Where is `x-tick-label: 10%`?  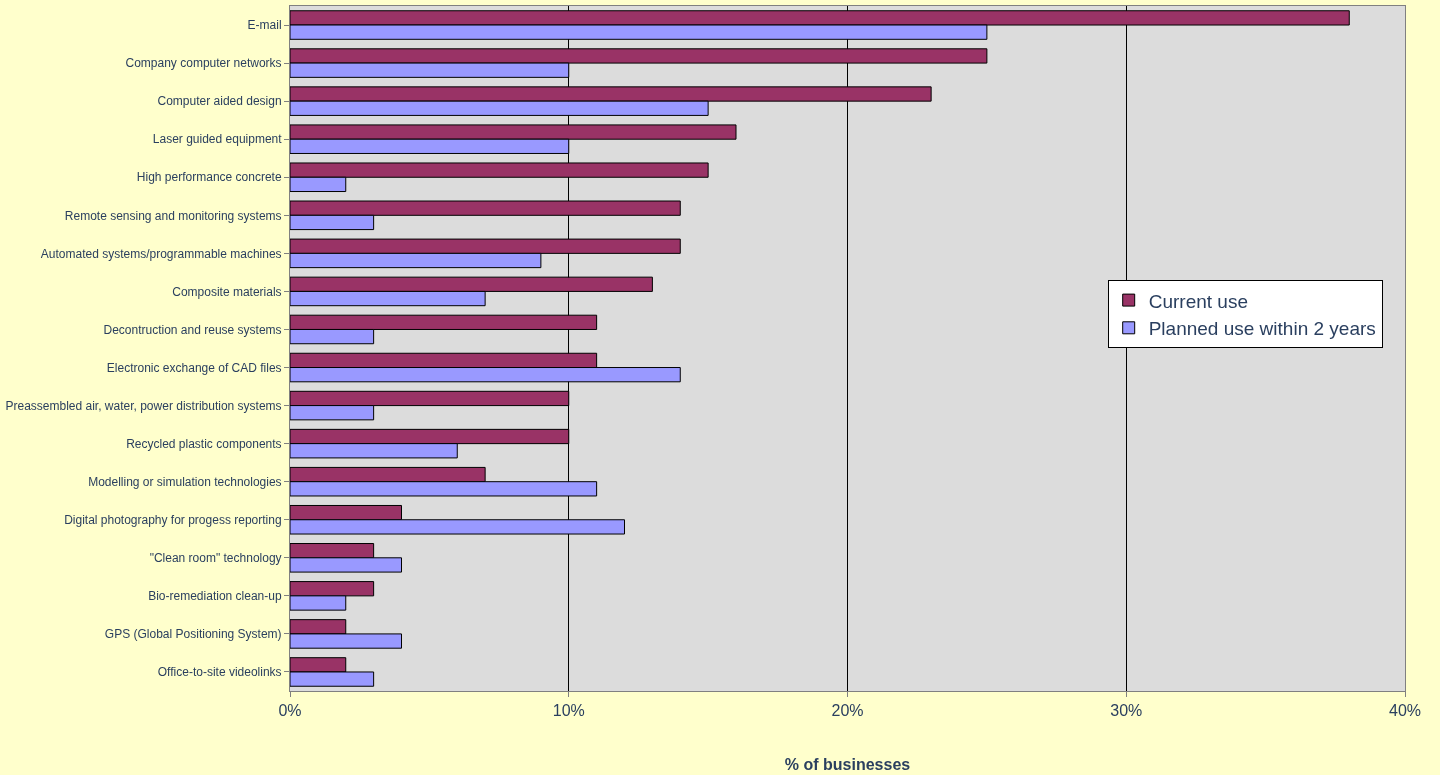
x-tick-label: 10% is located at coordinates (568, 711).